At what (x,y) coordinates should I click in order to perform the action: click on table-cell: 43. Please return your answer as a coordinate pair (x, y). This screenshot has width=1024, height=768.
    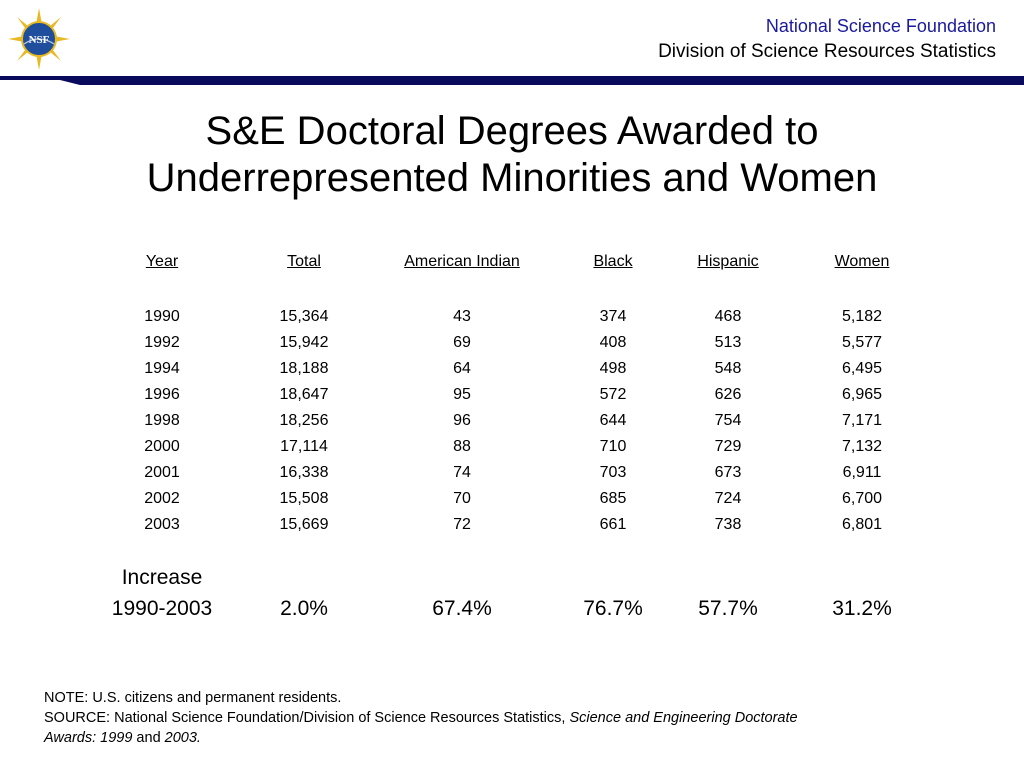
    Looking at the image, I should click on (462, 316).